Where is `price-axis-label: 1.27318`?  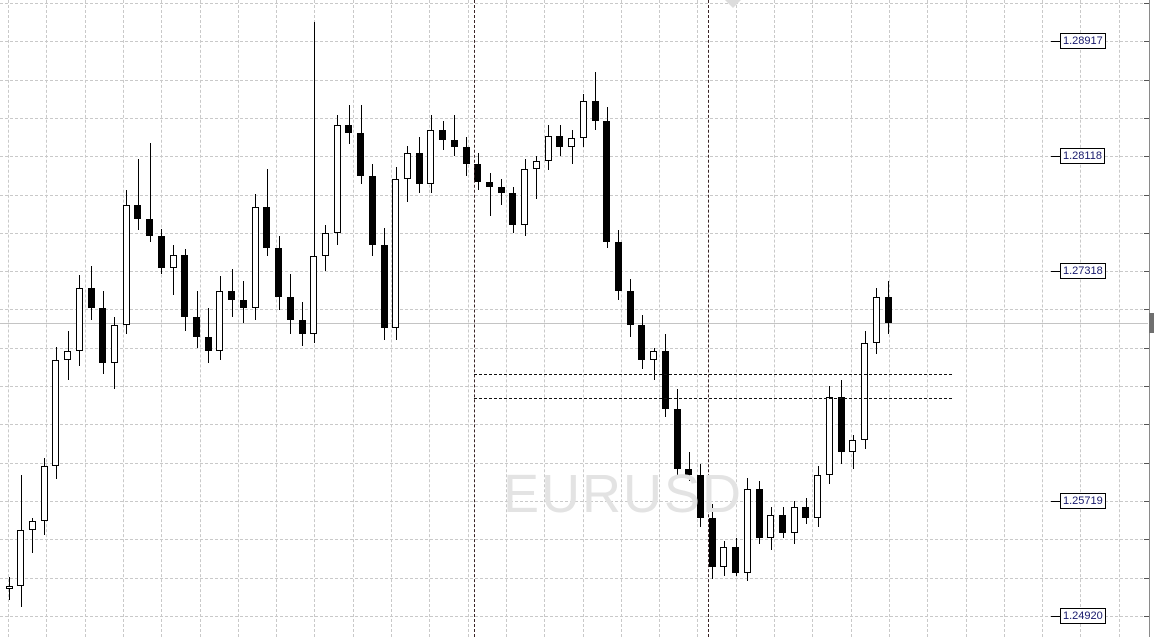
price-axis-label: 1.27318 is located at coordinates (1083, 271).